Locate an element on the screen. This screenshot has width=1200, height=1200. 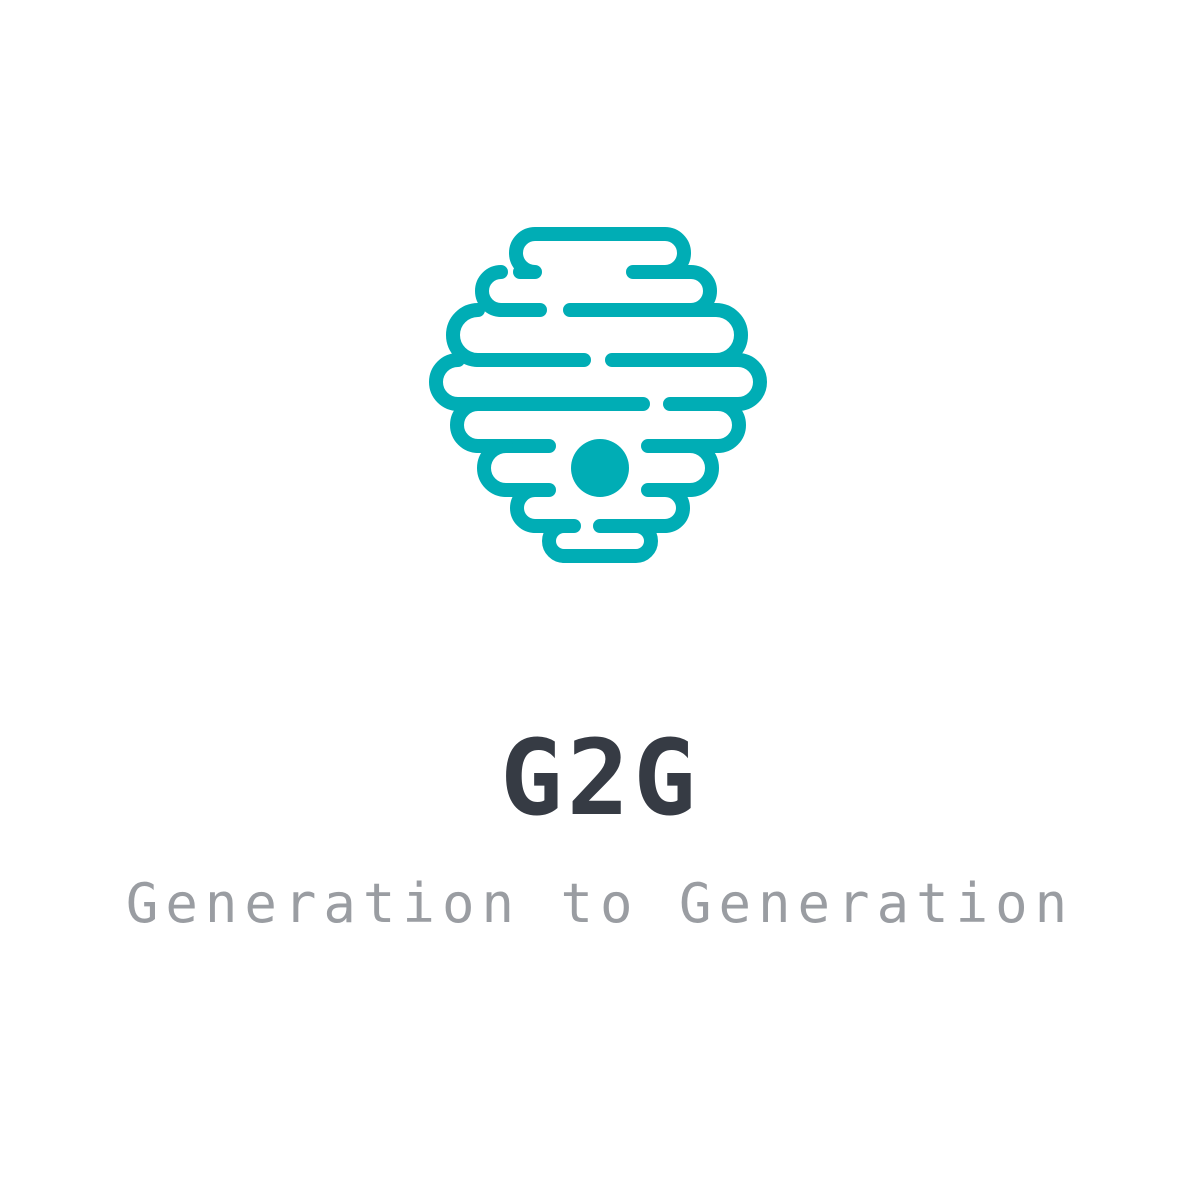
hive-entrance-dot is located at coordinates (600, 468).